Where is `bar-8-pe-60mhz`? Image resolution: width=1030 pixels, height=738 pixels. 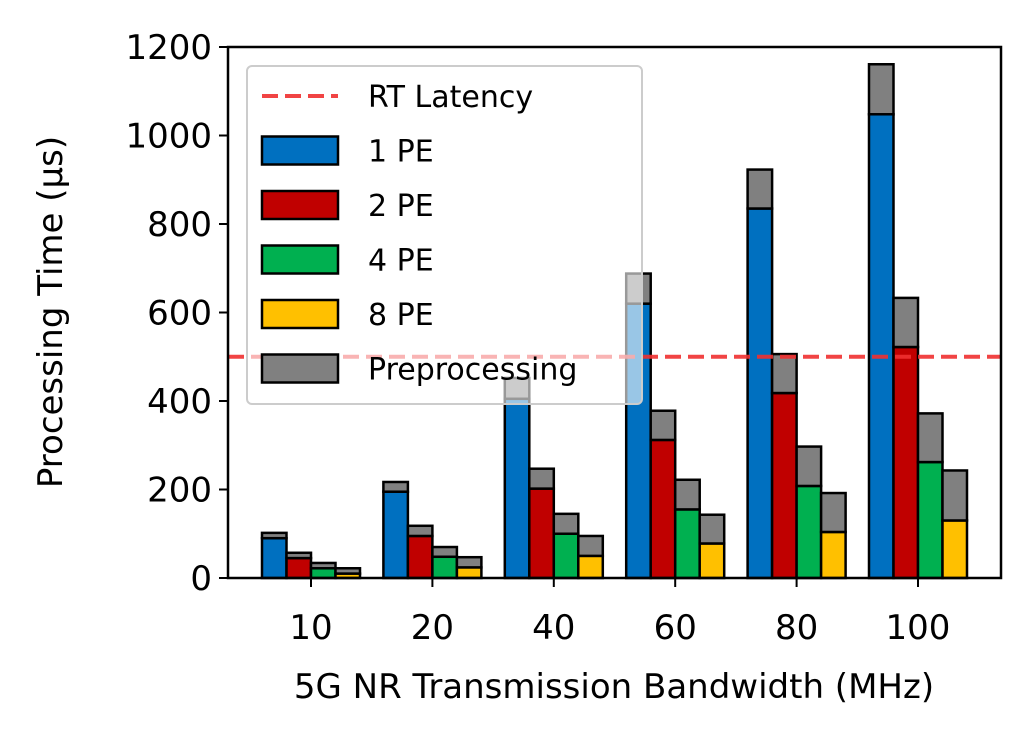 bar-8-pe-60mhz is located at coordinates (712, 561).